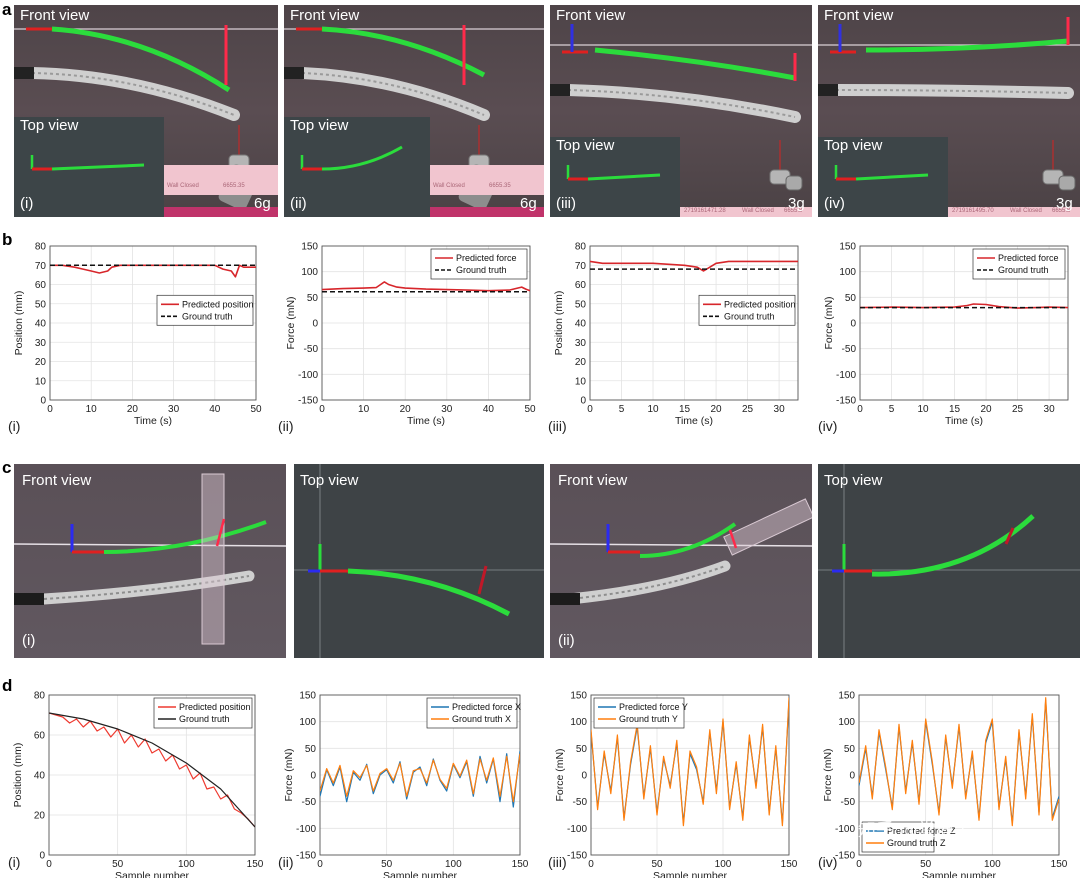 The width and height of the screenshot is (1080, 878). Describe the element at coordinates (648, 719) in the screenshot. I see `legend-label: Ground truth Y` at that location.